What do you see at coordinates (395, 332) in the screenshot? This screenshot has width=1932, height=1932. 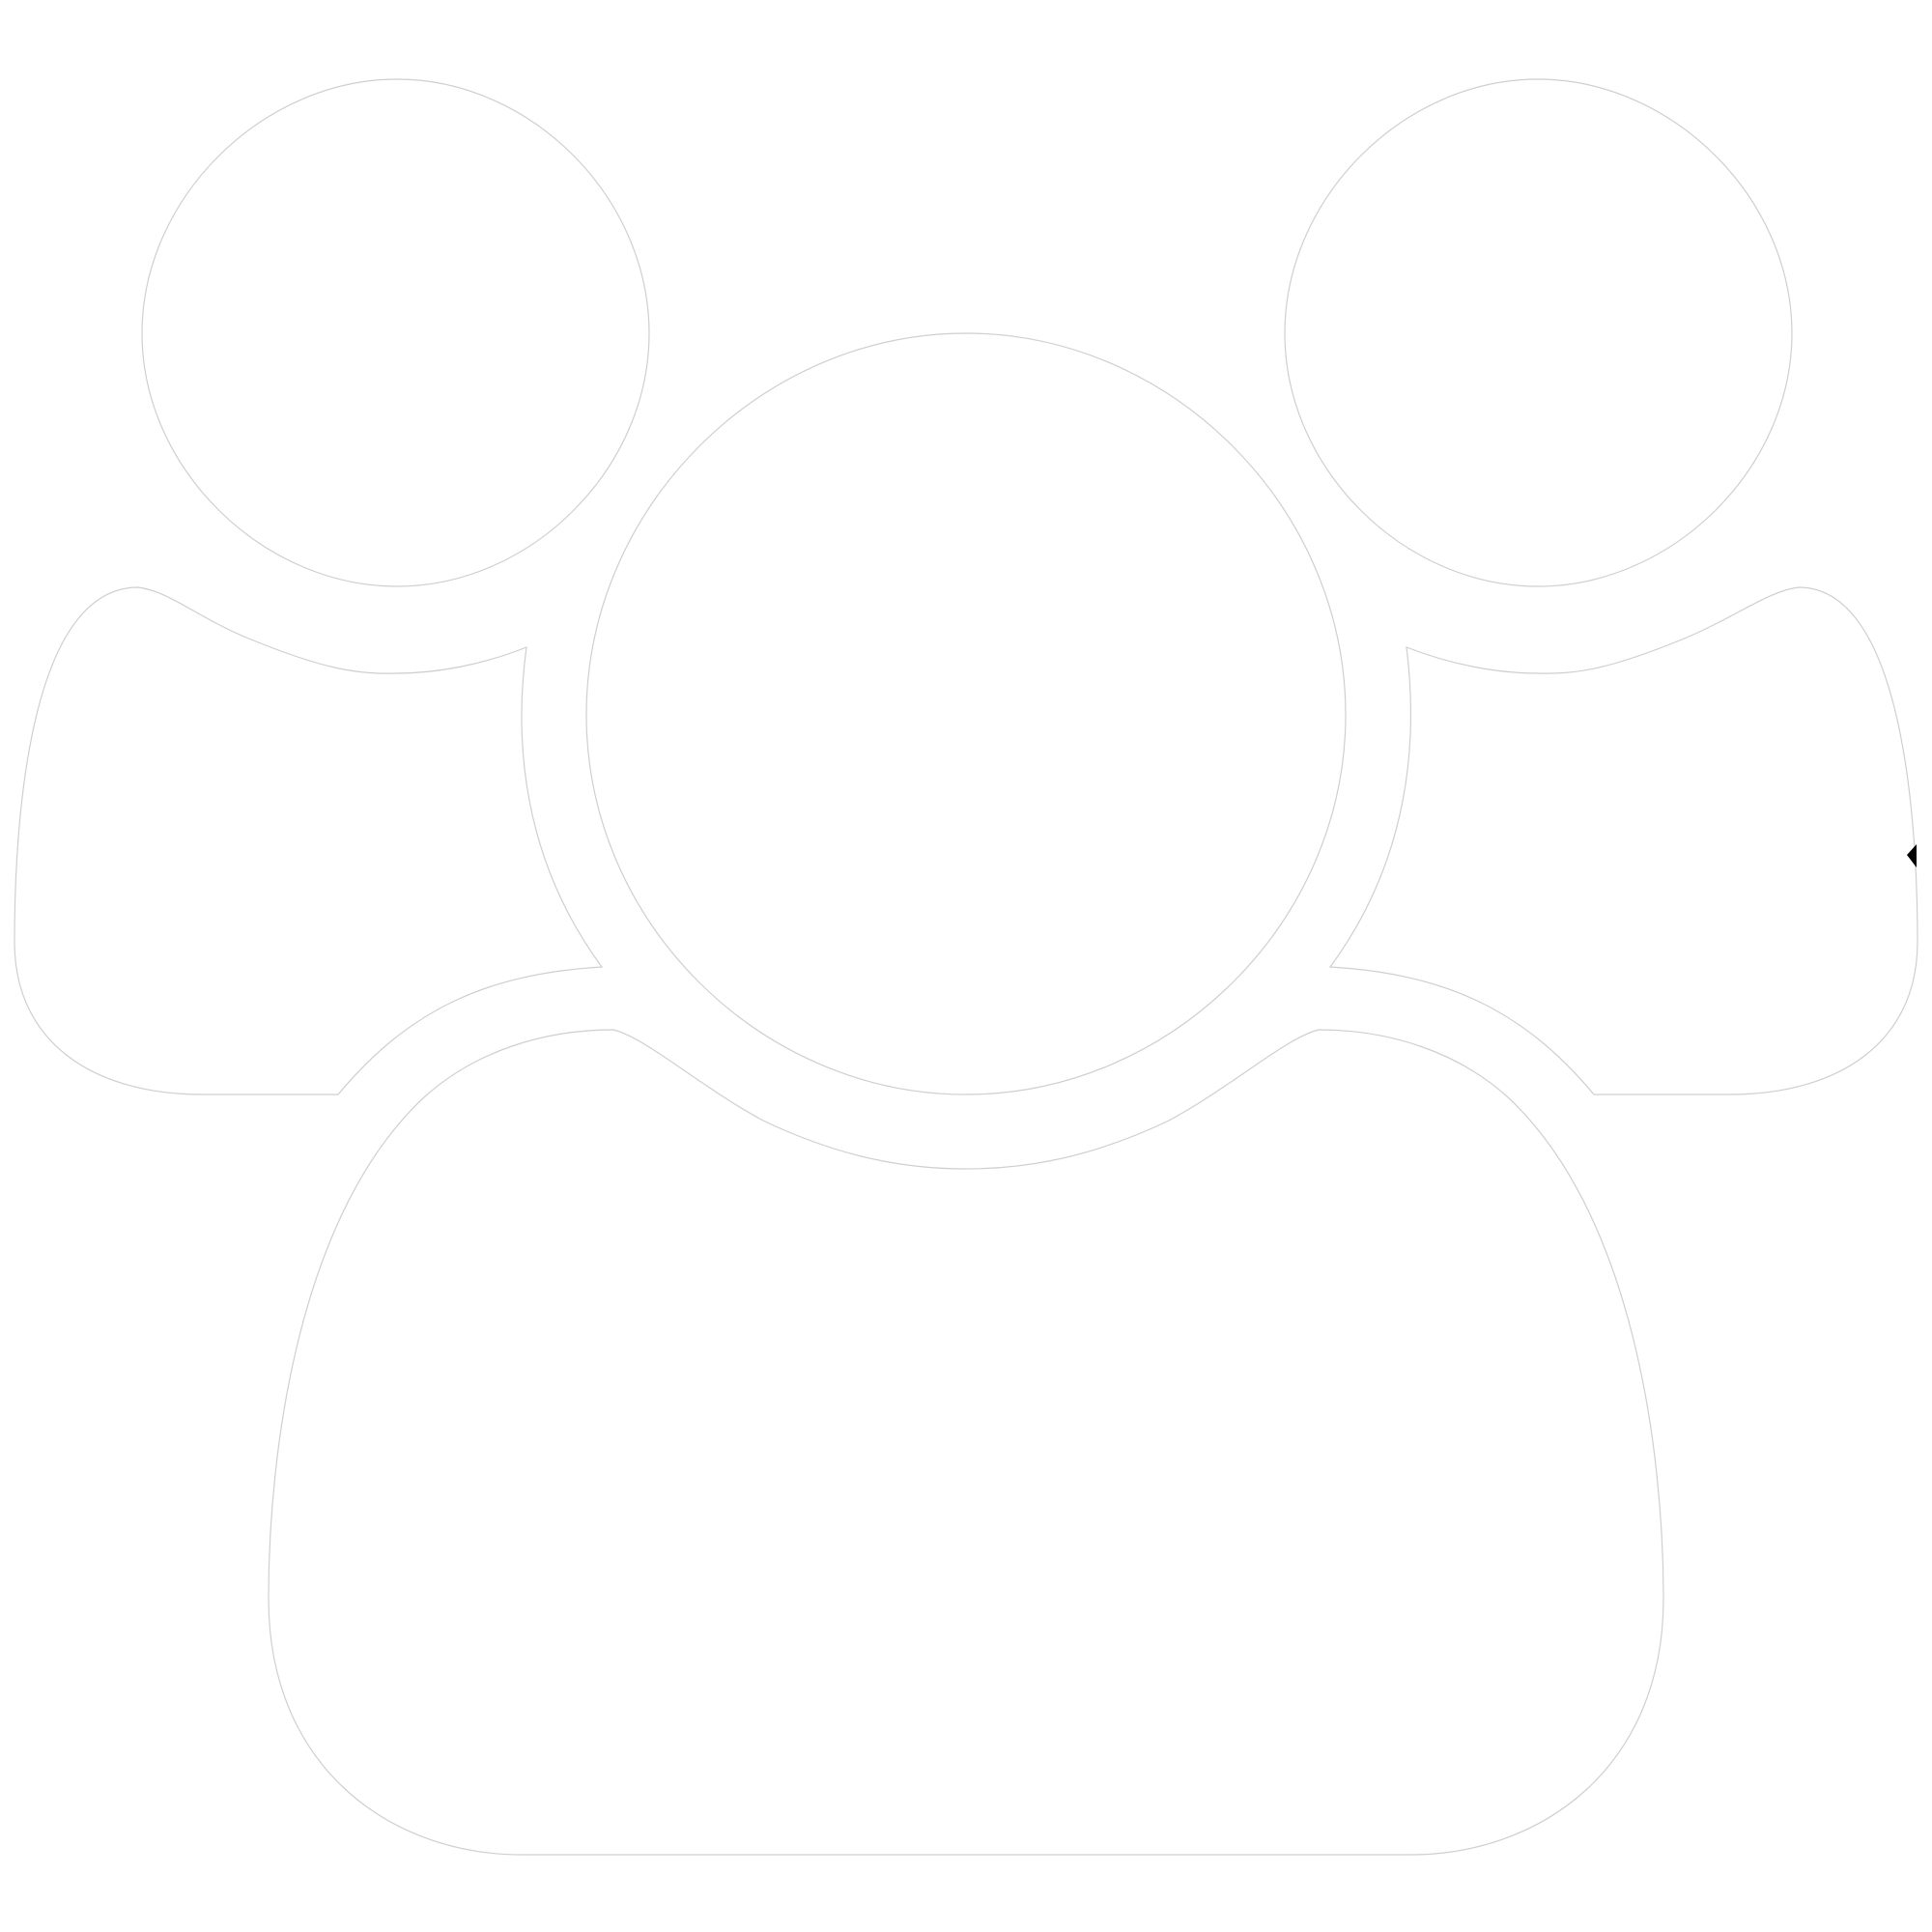 I see `left-person-head` at bounding box center [395, 332].